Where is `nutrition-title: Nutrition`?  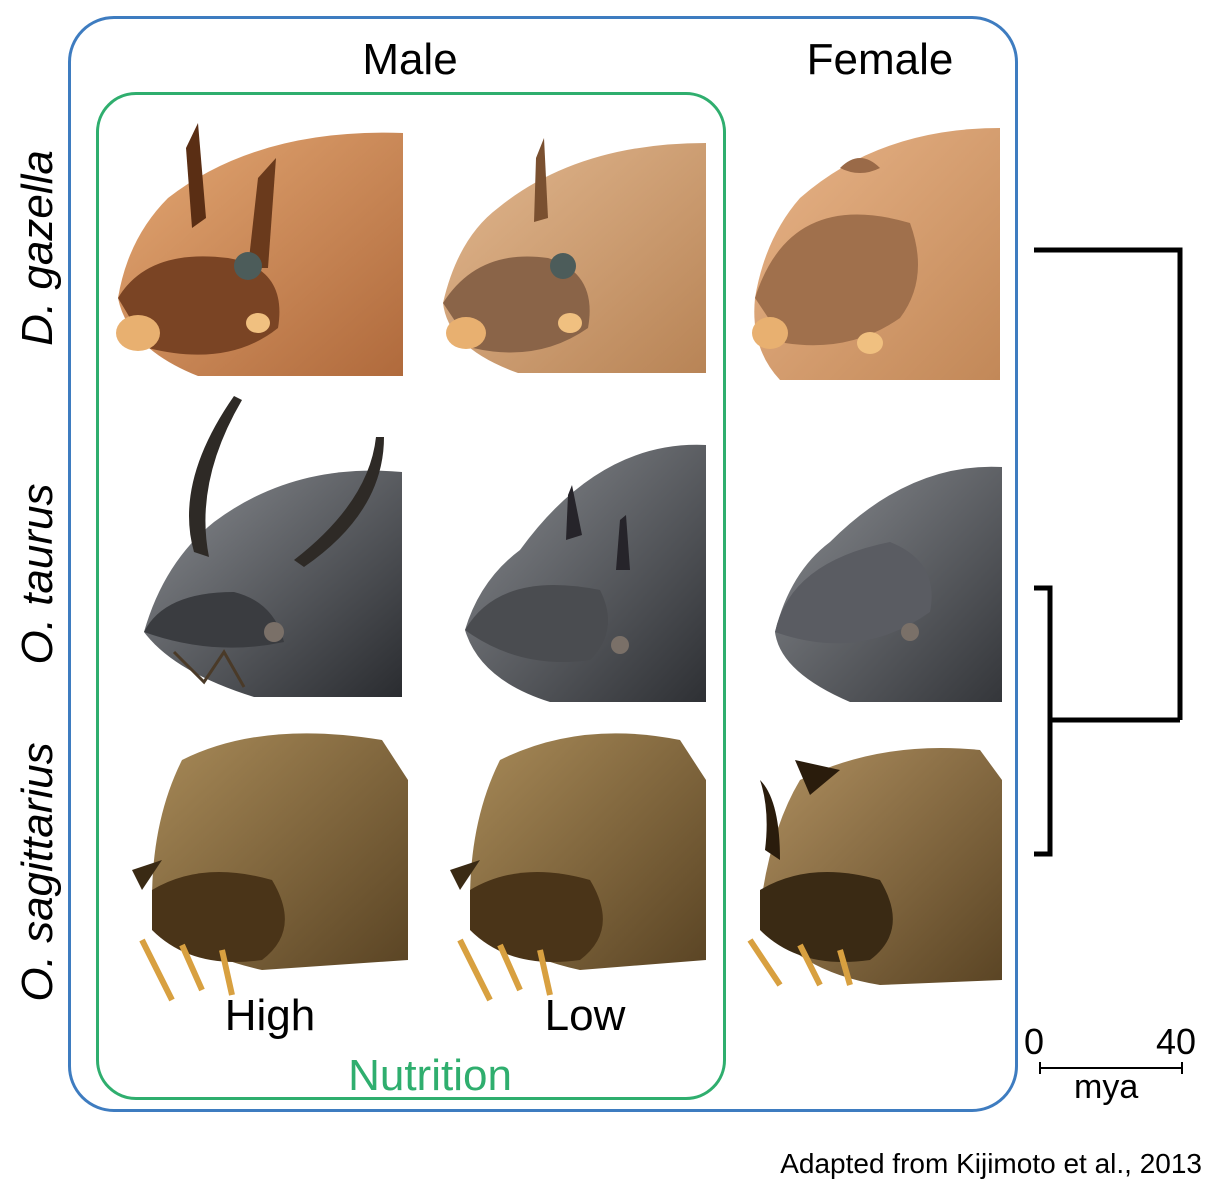 nutrition-title: Nutrition is located at coordinates (430, 1075).